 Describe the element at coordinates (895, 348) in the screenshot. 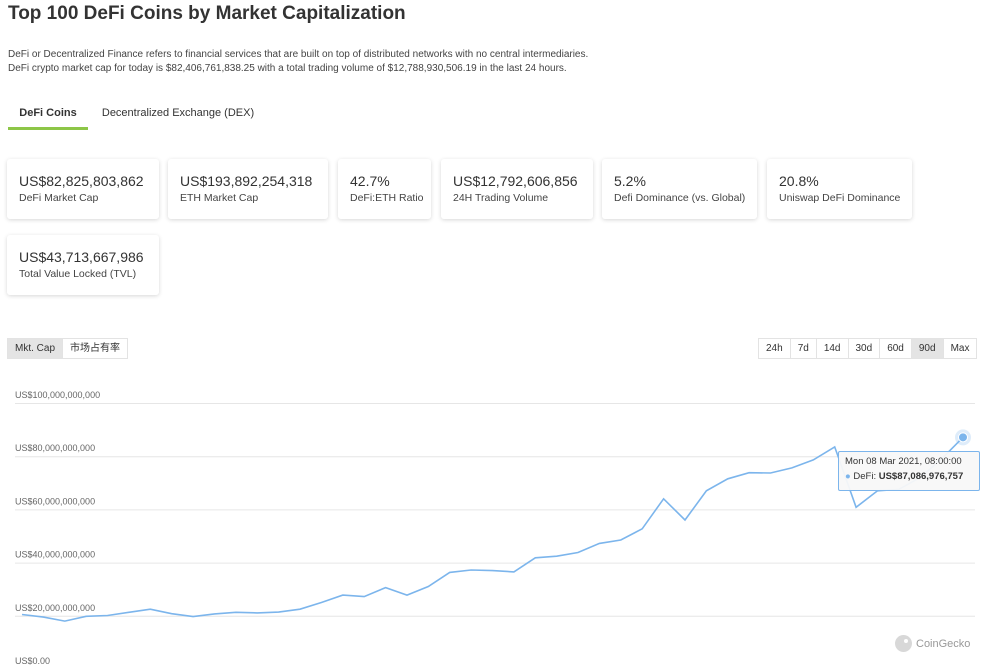

I see `range-60d-button: 60d` at that location.